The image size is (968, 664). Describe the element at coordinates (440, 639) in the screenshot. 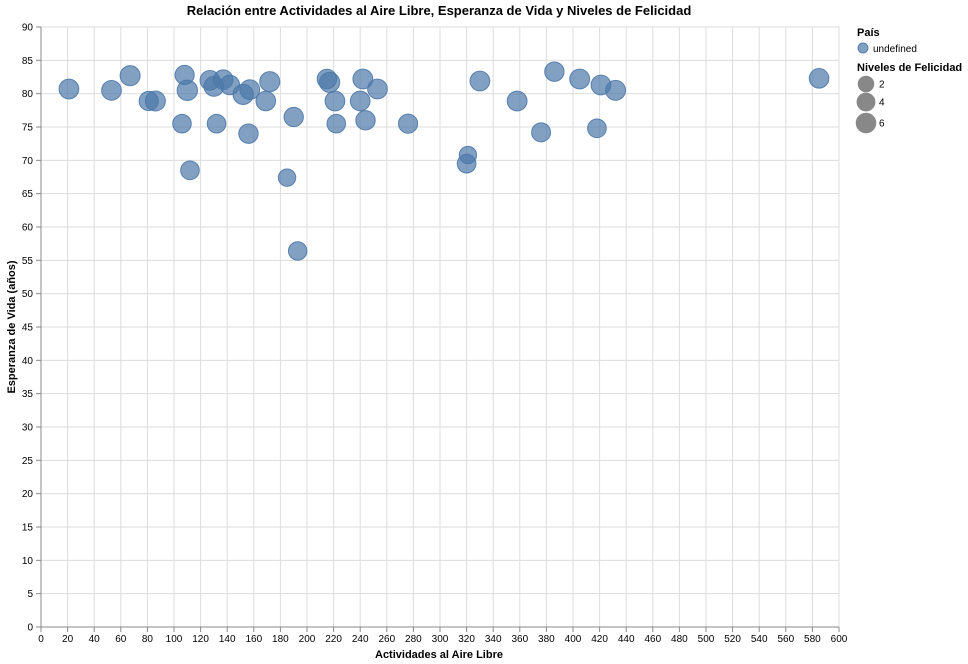

I see `x-tick-label: 300` at that location.